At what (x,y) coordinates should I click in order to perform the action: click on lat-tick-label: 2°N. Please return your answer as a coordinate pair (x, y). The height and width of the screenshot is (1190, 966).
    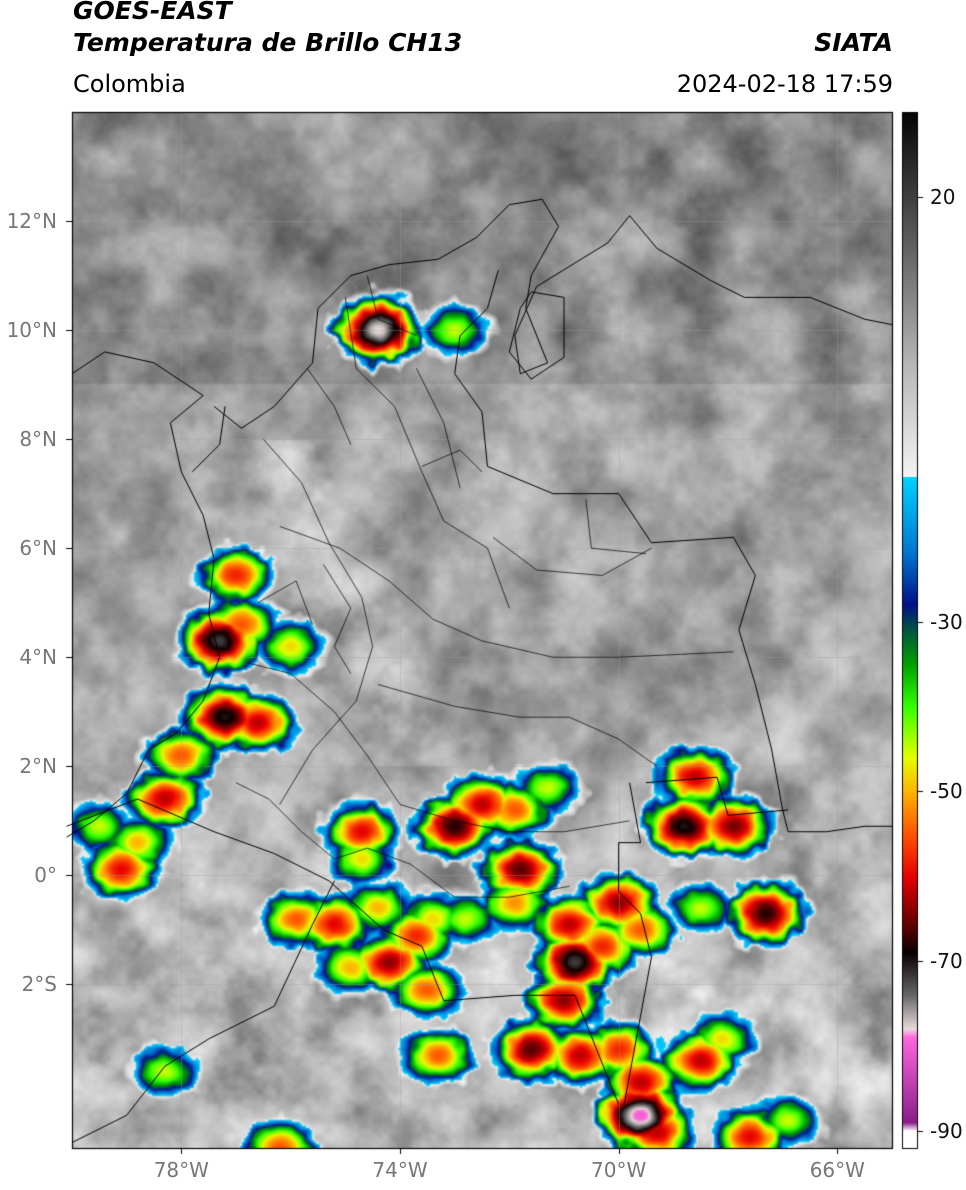
    Looking at the image, I should click on (38, 766).